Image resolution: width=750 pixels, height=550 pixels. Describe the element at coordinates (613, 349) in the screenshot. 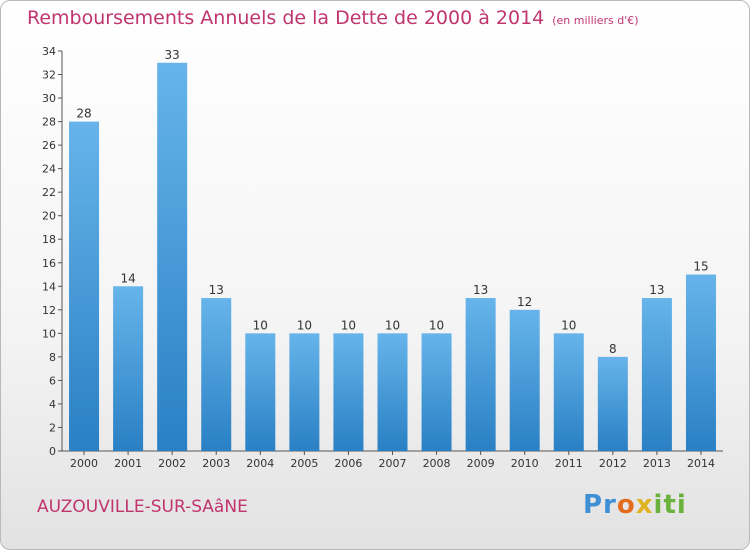

I see `data-label-2012: 8` at that location.